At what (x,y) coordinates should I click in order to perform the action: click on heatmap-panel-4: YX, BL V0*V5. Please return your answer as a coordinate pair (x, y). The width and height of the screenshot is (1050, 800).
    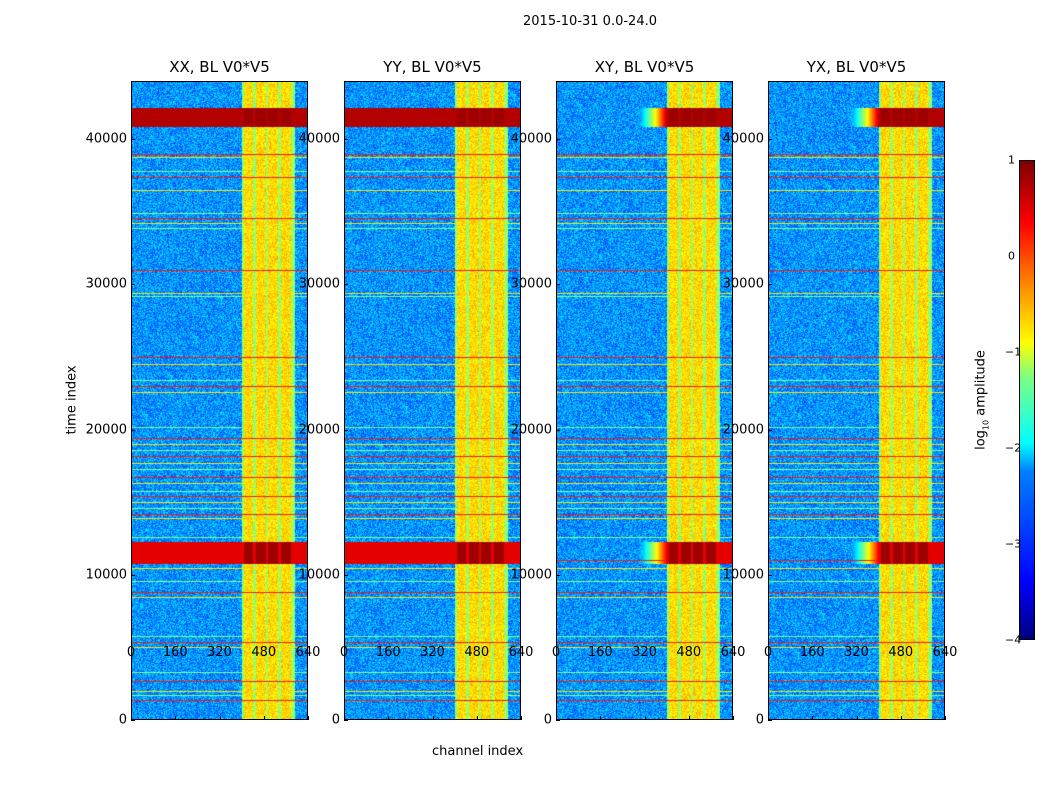
    Looking at the image, I should click on (856, 389).